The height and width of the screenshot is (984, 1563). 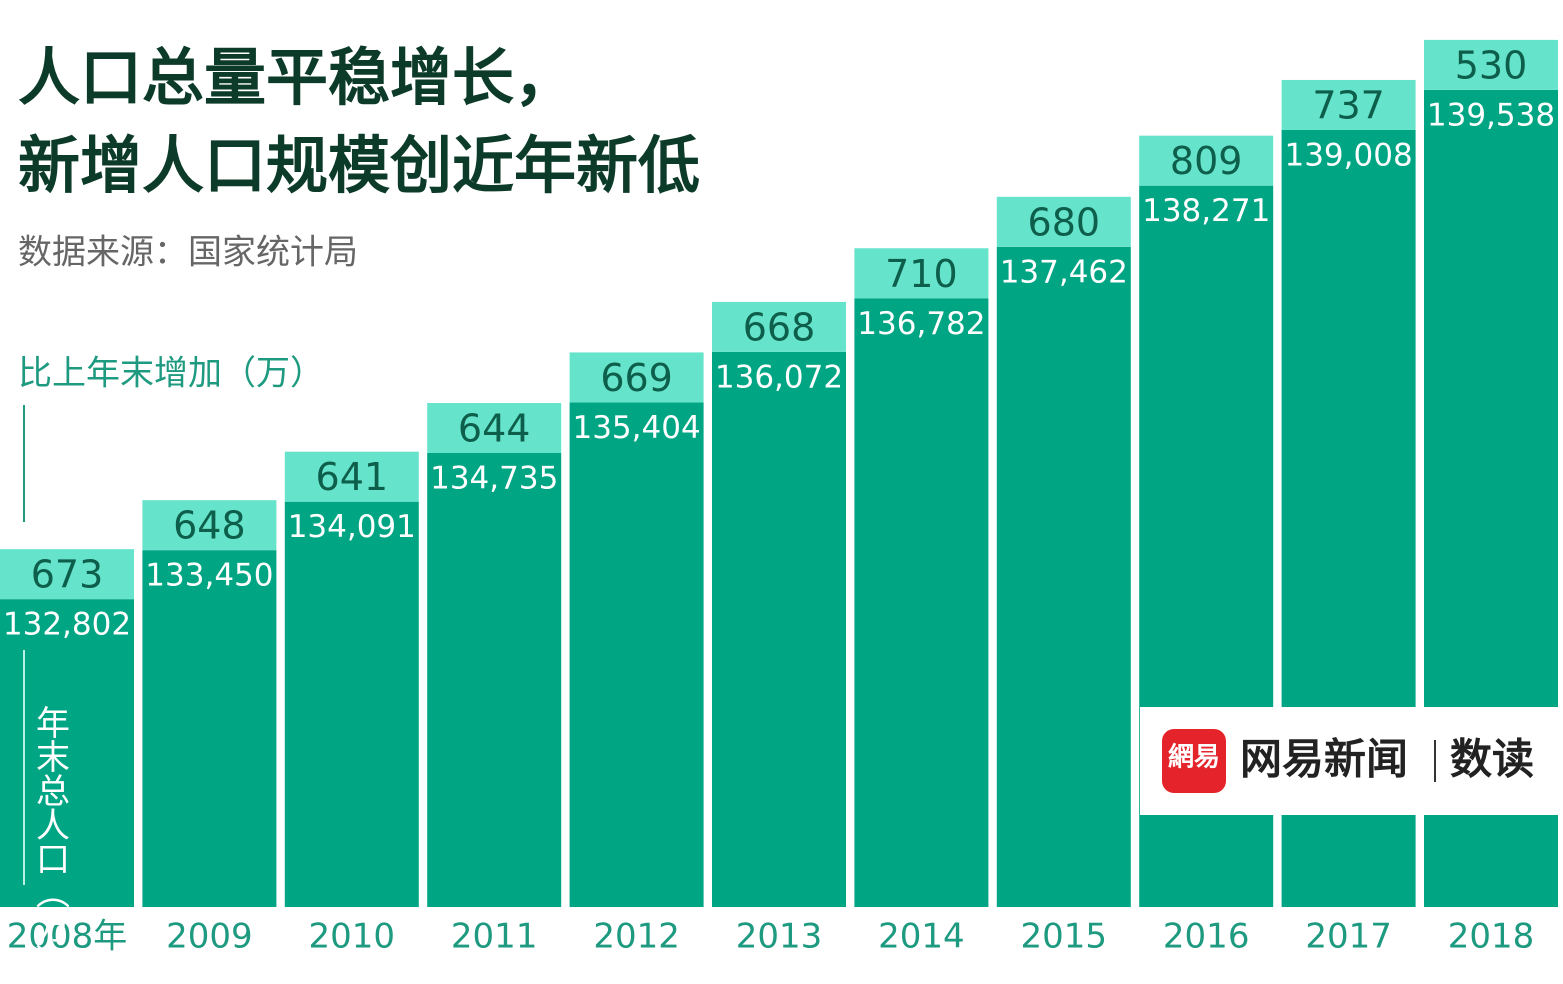 I want to click on increase-label: 680, so click(x=1064, y=222).